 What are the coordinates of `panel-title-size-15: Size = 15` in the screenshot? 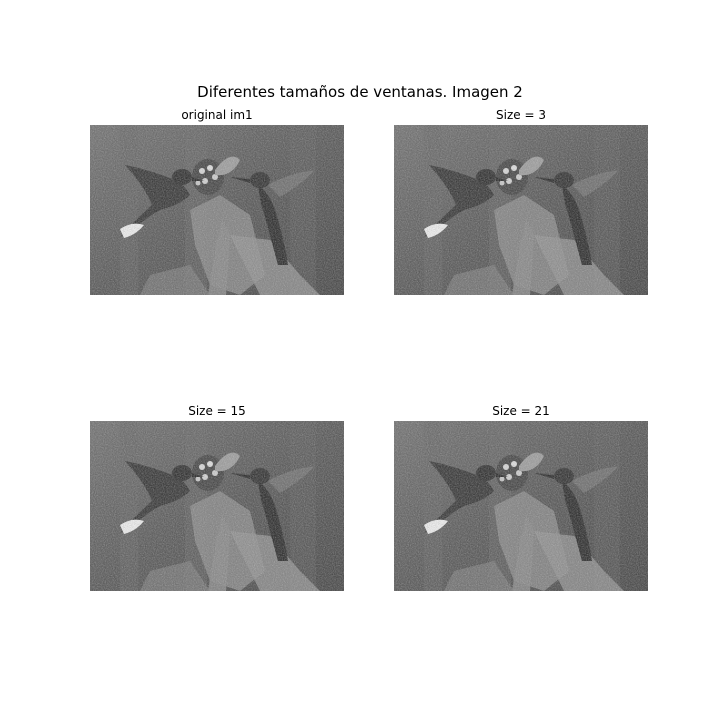 It's located at (217, 411).